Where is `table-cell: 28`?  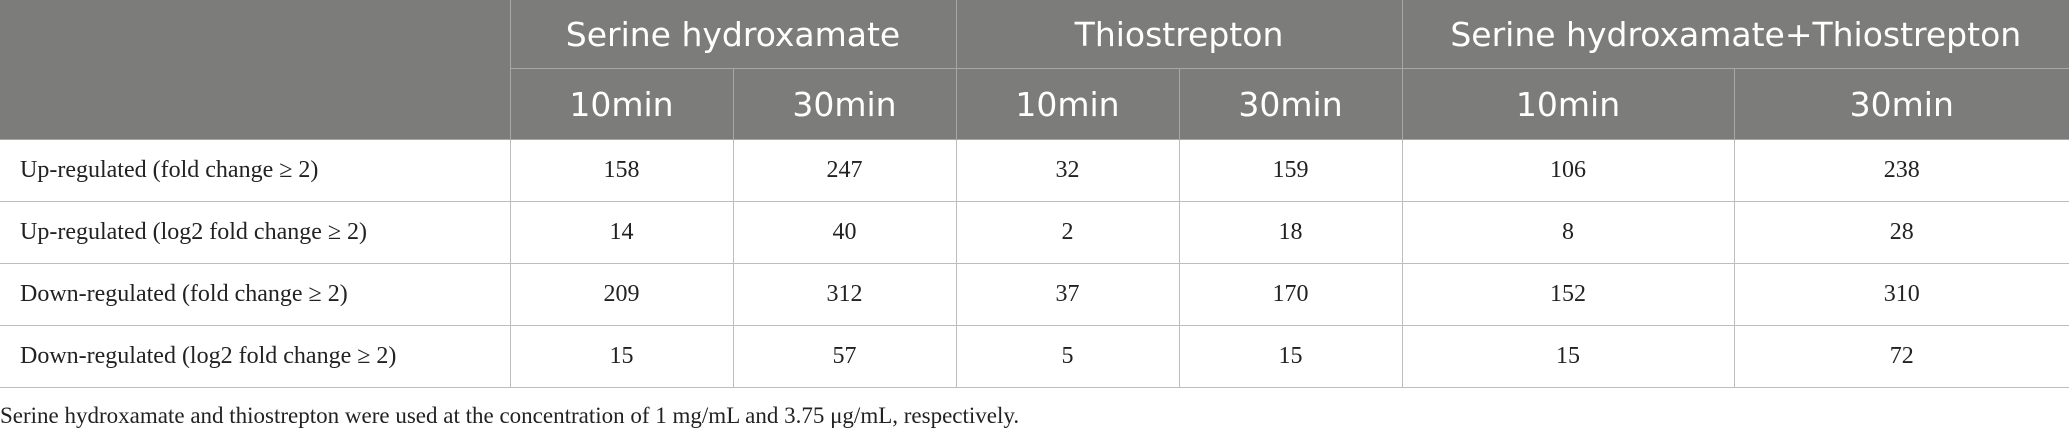
table-cell: 28 is located at coordinates (1901, 232).